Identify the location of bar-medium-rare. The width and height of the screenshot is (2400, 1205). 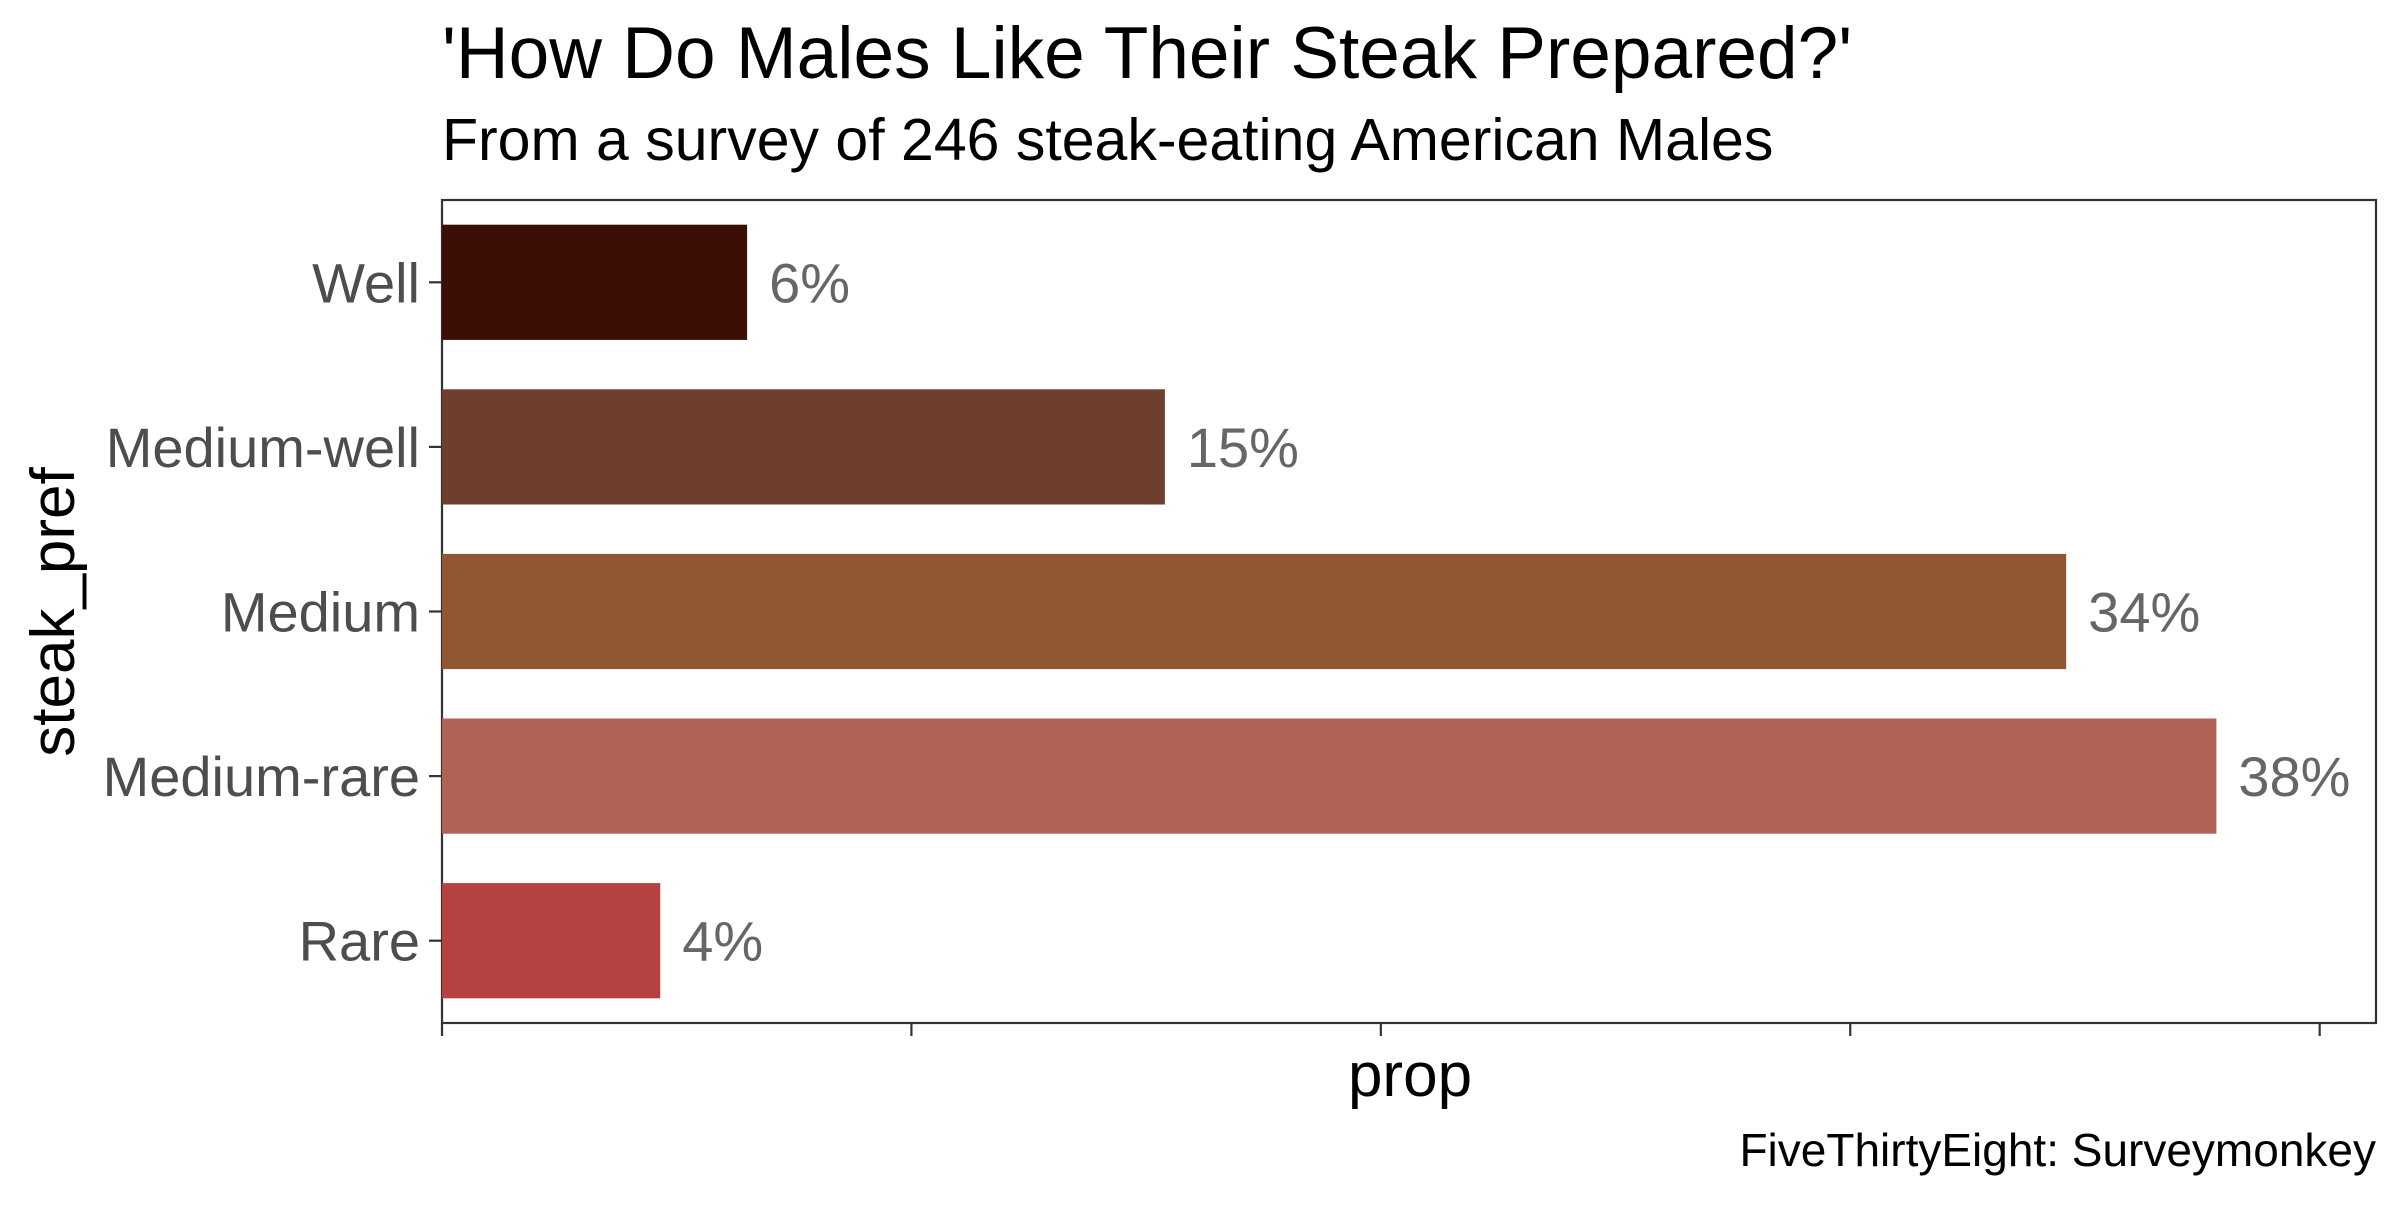
(1329, 775).